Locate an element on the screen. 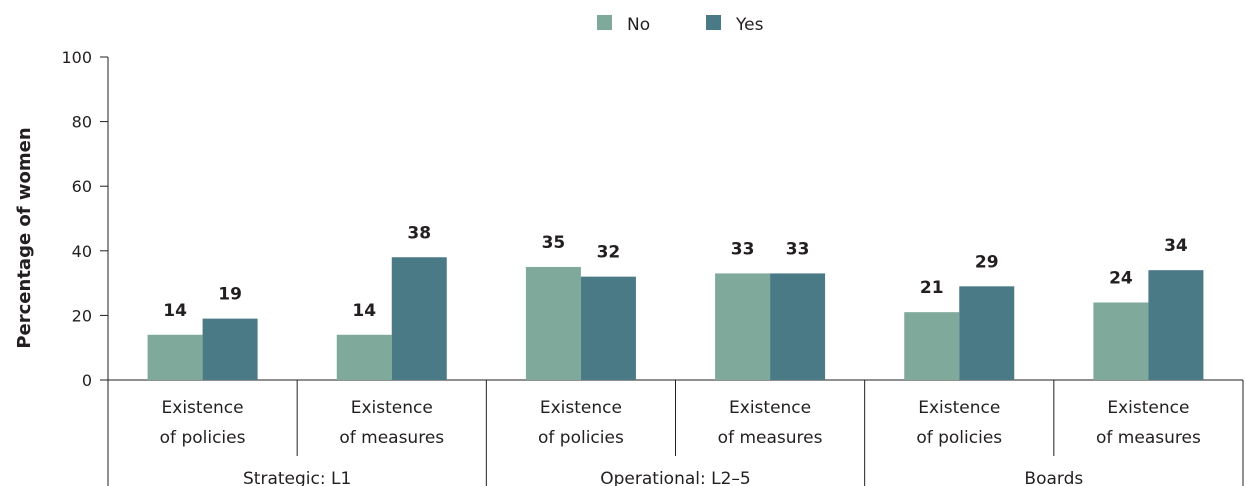 The width and height of the screenshot is (1246, 486). y-tick-label: 80 is located at coordinates (82, 122).